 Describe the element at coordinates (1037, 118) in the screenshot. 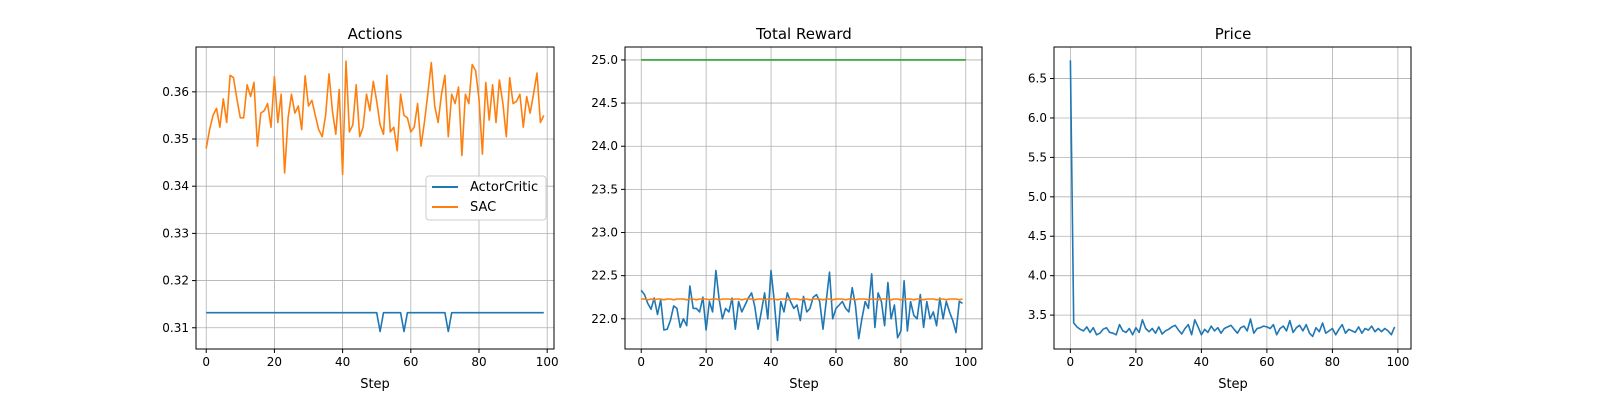

I see `y-tick-label: 6.0` at that location.